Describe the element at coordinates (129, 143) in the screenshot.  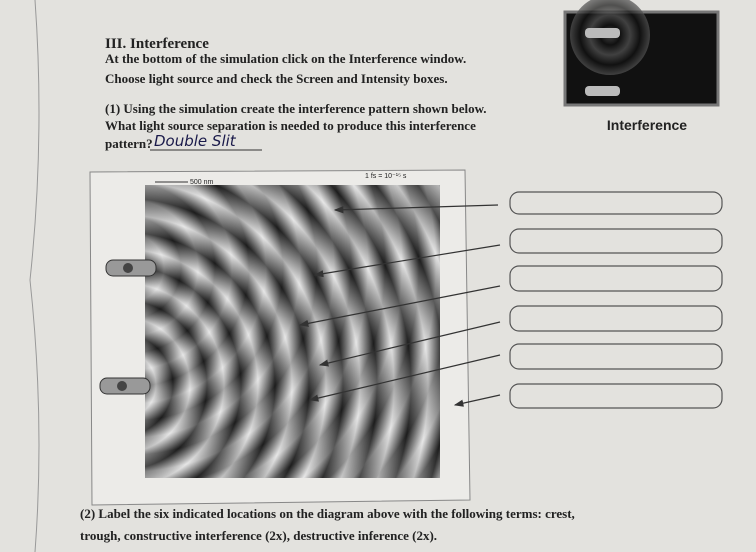
I see `question: pattern?` at that location.